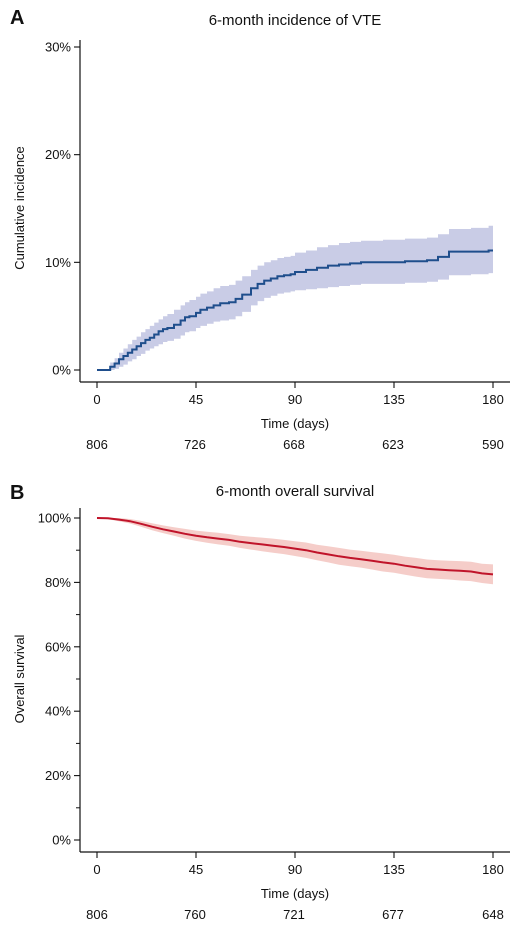 This screenshot has width=520, height=932. What do you see at coordinates (295, 399) in the screenshot?
I see `panel-a-x-tick-label: 90` at bounding box center [295, 399].